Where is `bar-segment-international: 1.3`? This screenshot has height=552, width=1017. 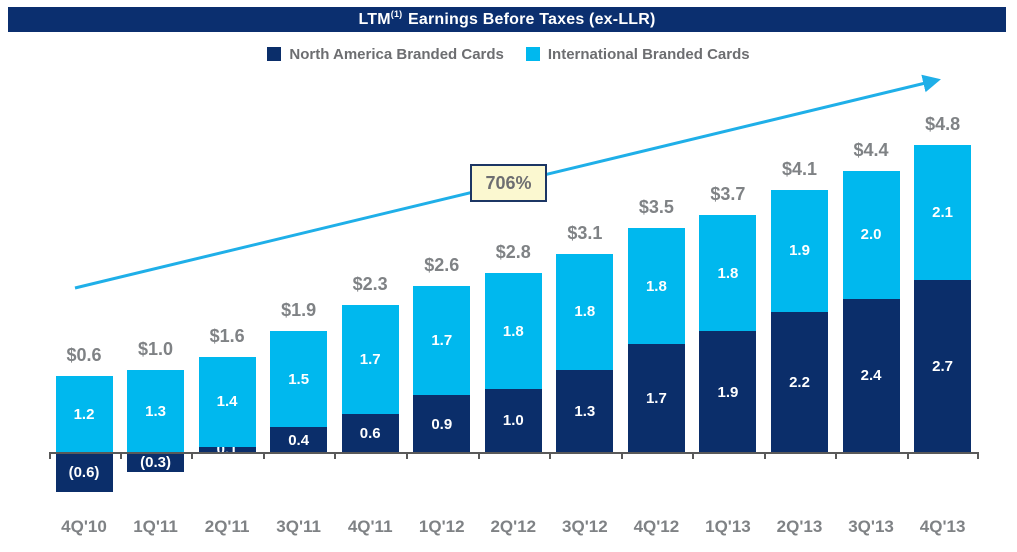 bar-segment-international: 1.3 is located at coordinates (156, 411).